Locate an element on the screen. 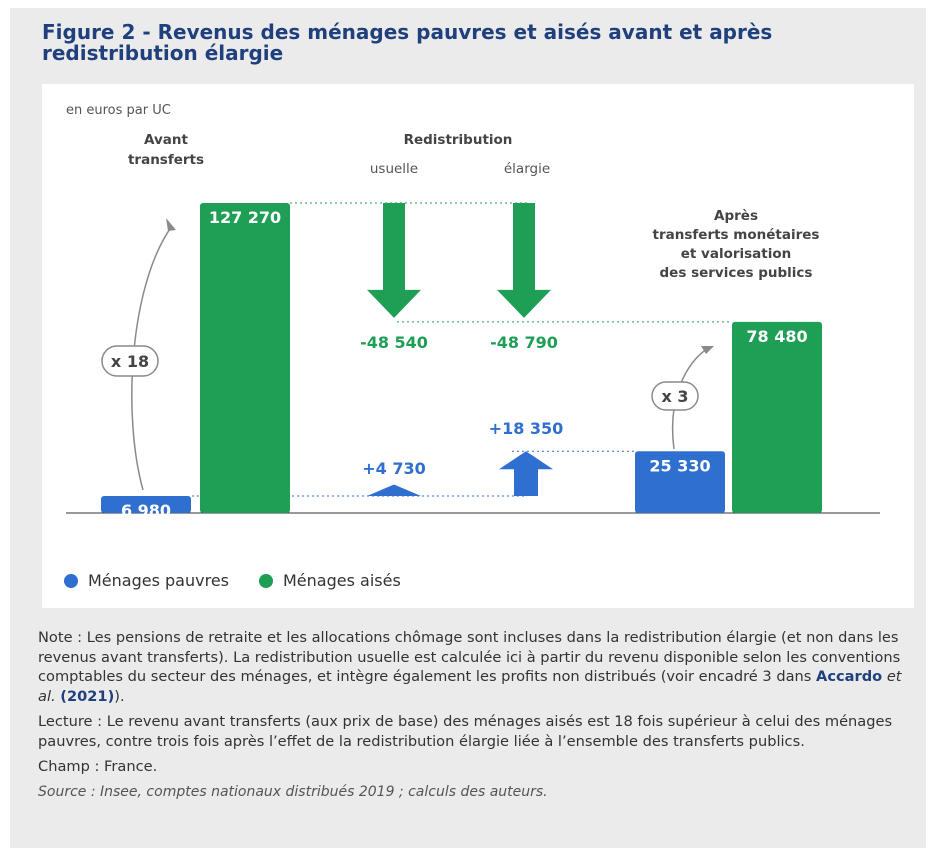 Image resolution: width=936 pixels, height=860 pixels. legend-item-pauvres: Ménages pauvres is located at coordinates (146, 580).